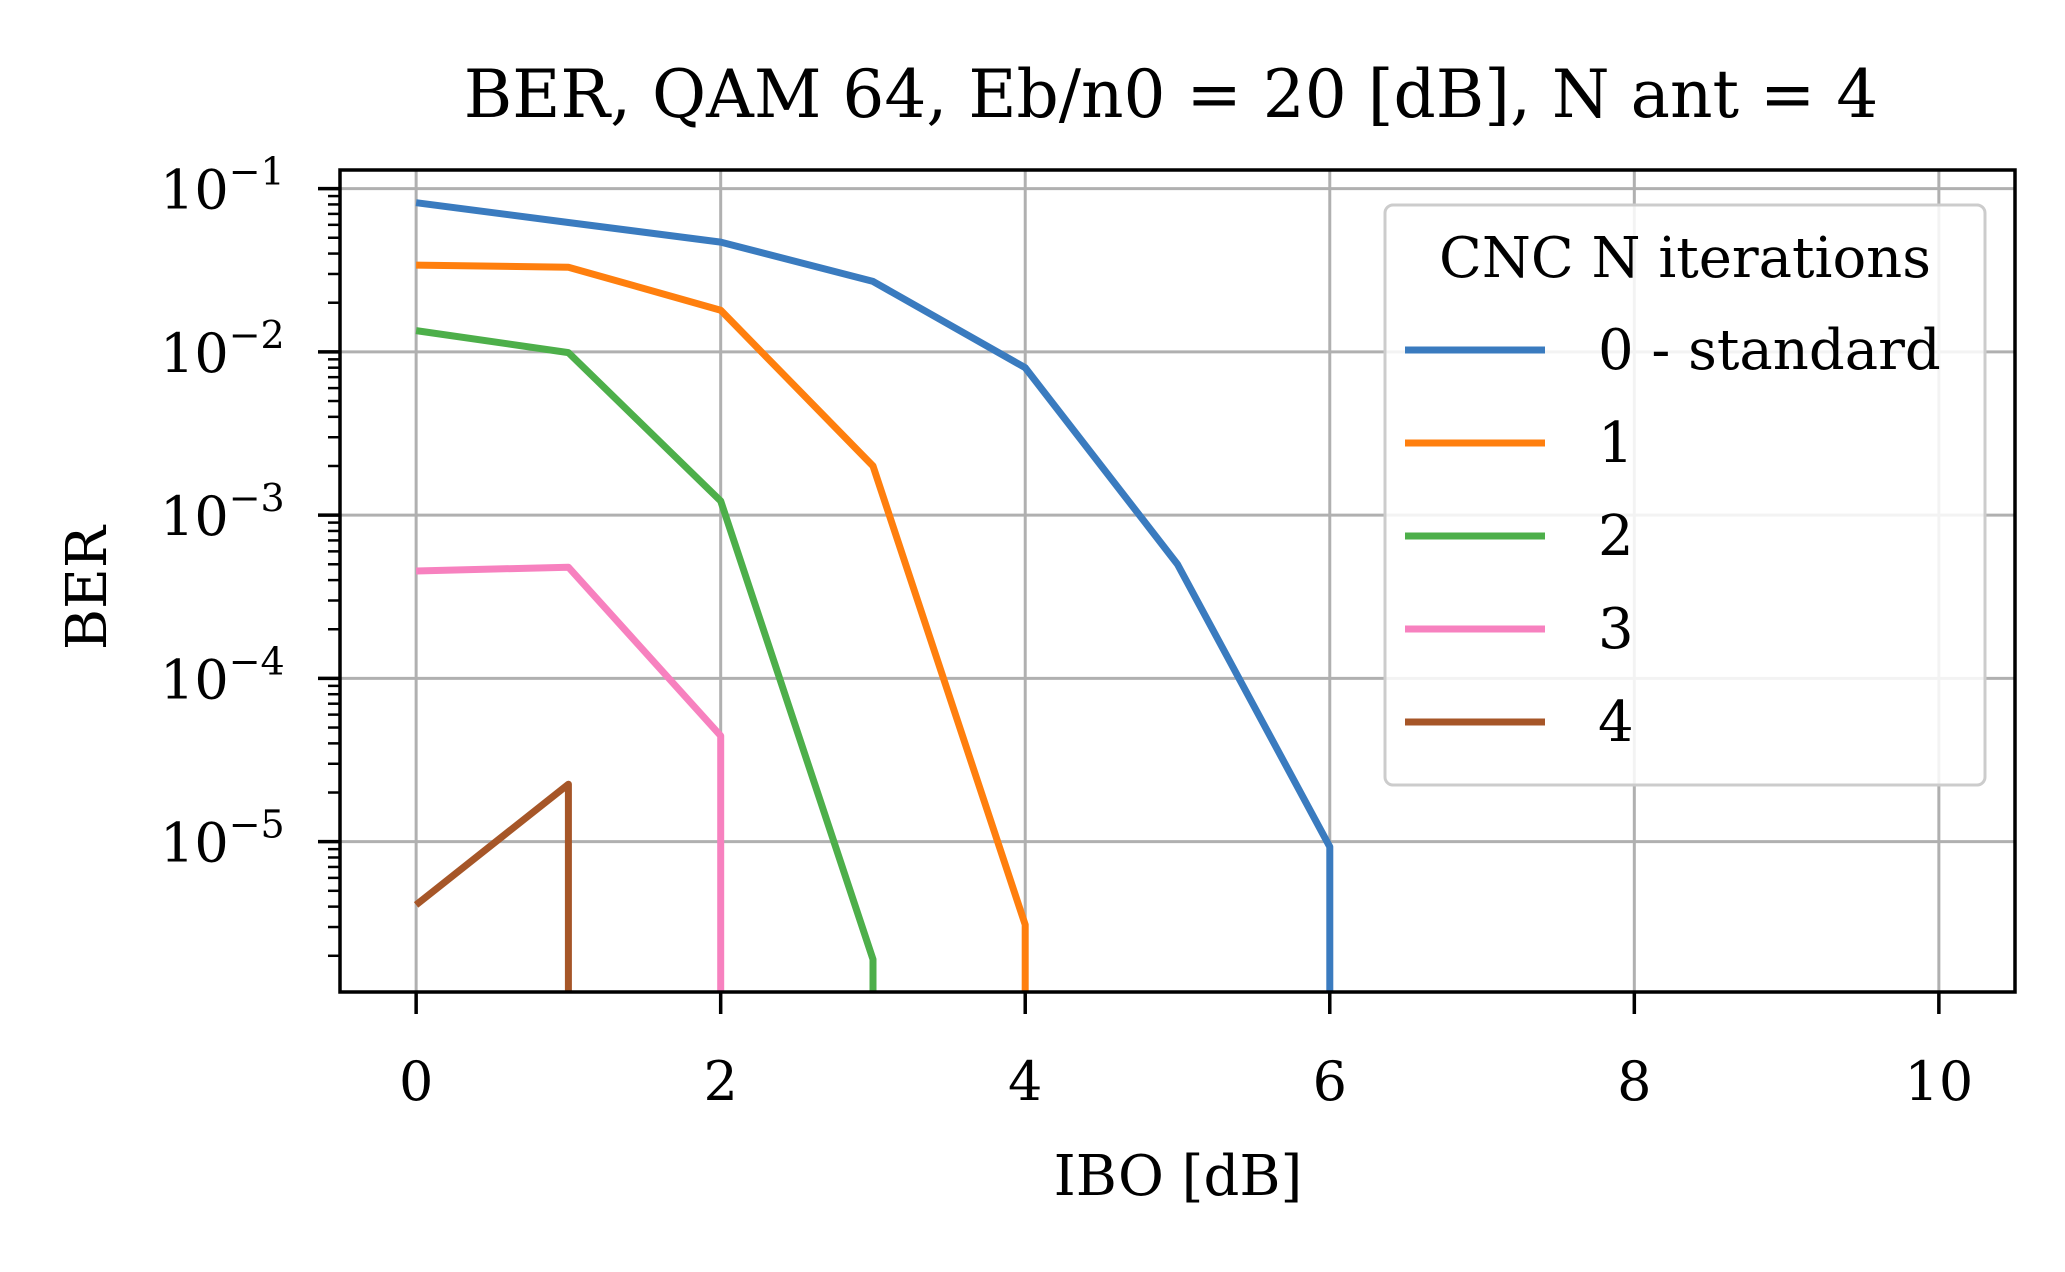 The width and height of the screenshot is (2065, 1272). I want to click on x-tick-label: 6, so click(1330, 1081).